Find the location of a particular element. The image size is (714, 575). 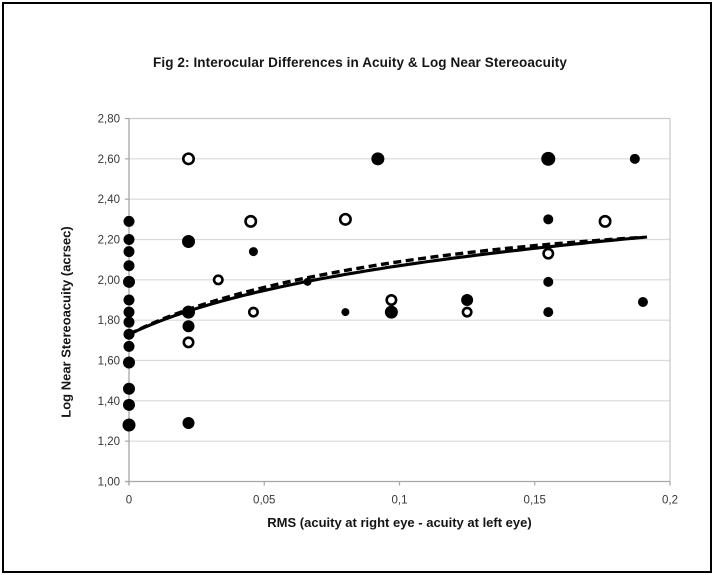

y-tick-label: 1,00 is located at coordinates (109, 483).